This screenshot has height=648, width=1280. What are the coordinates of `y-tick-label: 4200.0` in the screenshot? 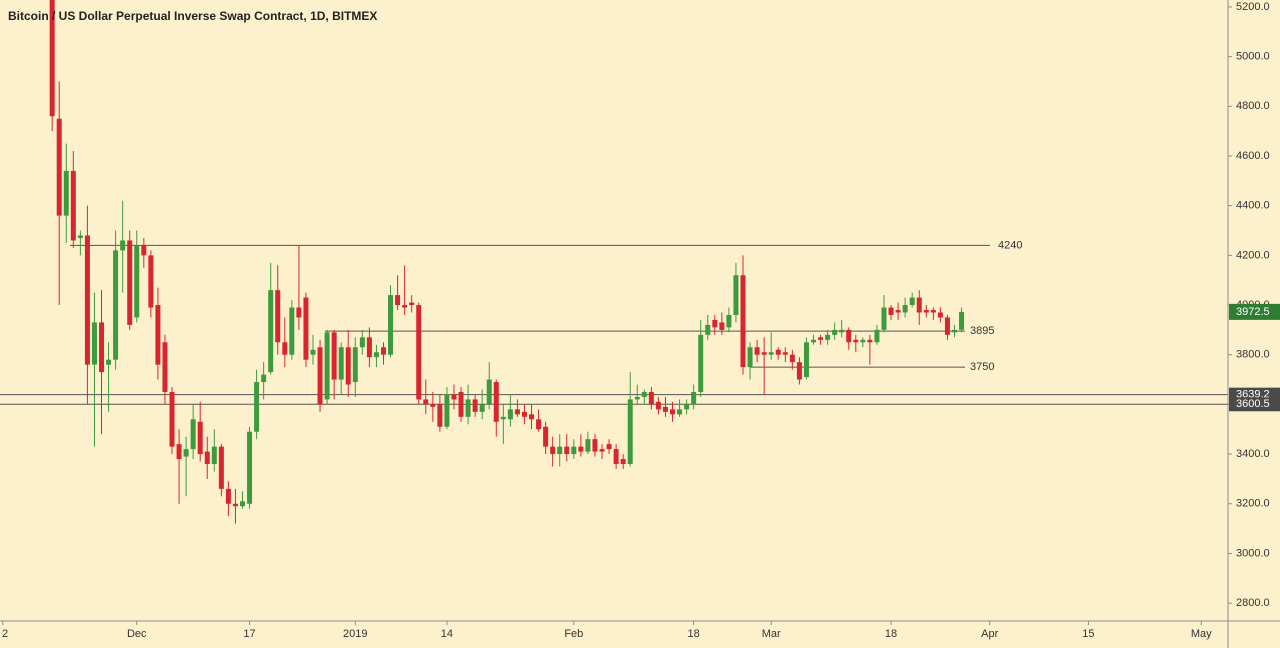 It's located at (1253, 255).